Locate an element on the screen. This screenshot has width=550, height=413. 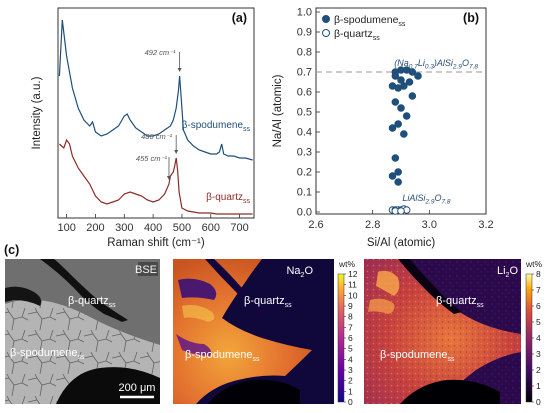
legend-label: β-quartzss is located at coordinates (357, 35).